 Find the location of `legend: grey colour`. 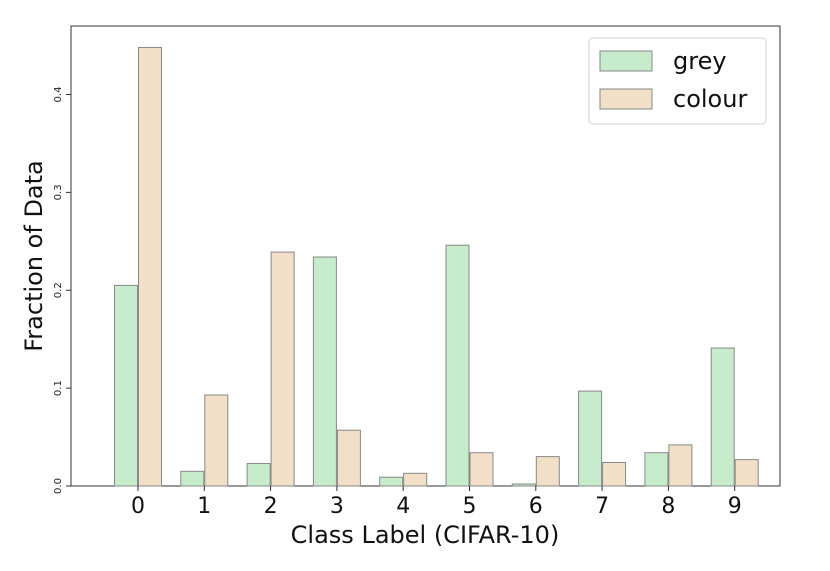

legend: grey colour is located at coordinates (677, 81).